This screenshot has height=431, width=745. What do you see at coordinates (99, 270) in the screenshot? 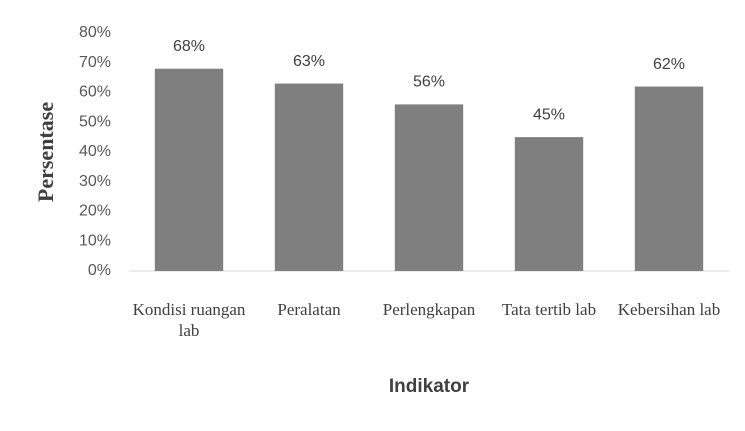
I see `y-tick-label: 0%` at bounding box center [99, 270].